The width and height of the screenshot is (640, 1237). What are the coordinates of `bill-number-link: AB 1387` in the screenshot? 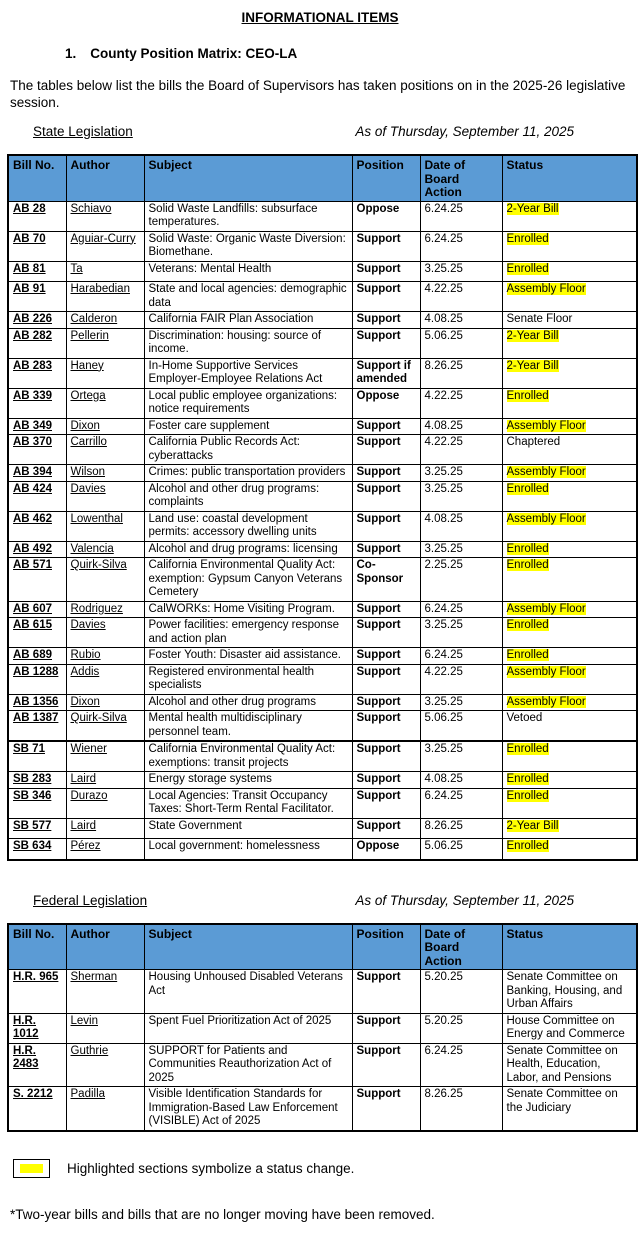 It's located at (36, 718).